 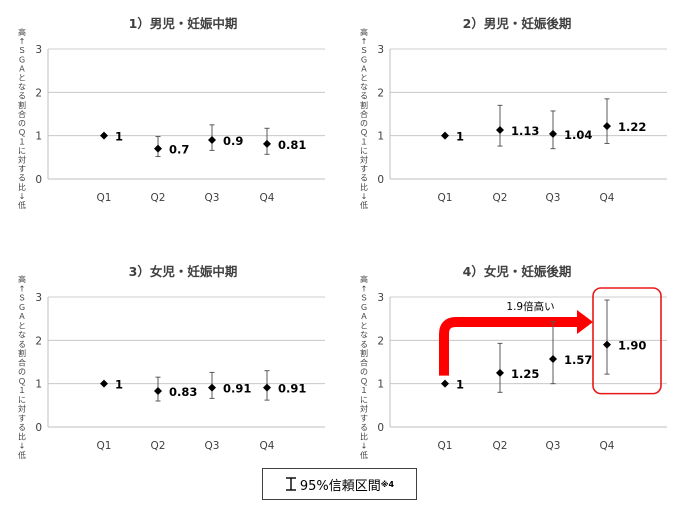 What do you see at coordinates (509, 346) in the screenshot?
I see `highlight-arrow` at bounding box center [509, 346].